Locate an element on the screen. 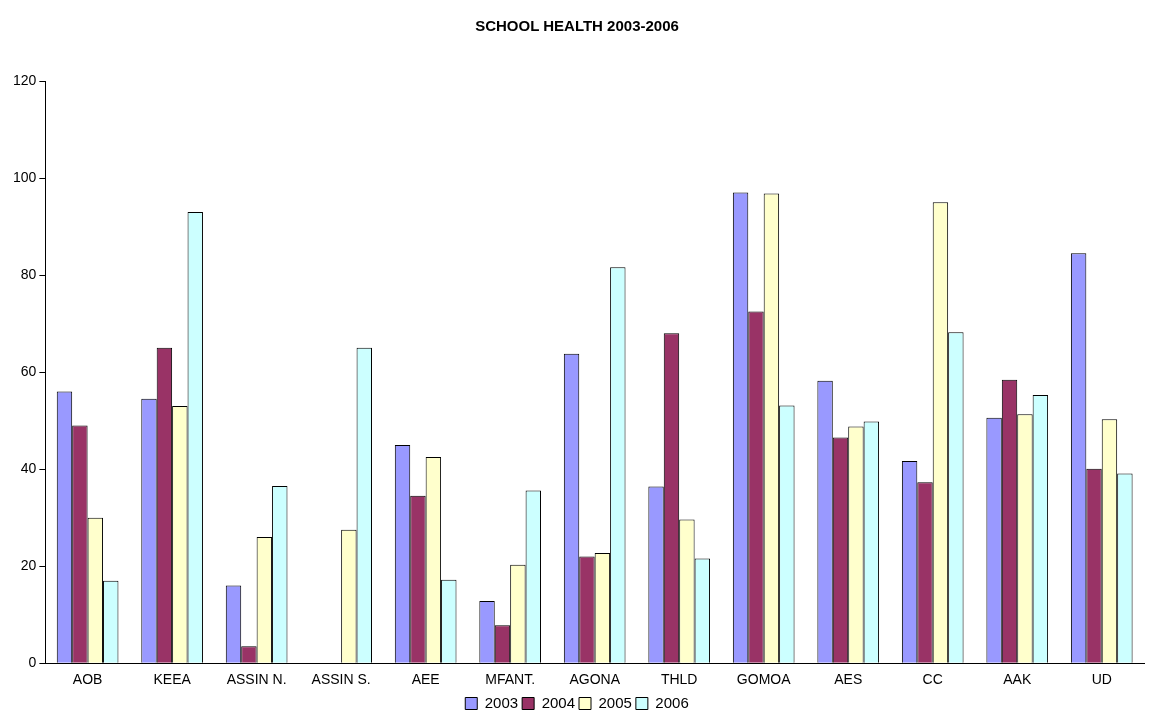 This screenshot has width=1159, height=726. y-tick-label: 60 is located at coordinates (28, 370).